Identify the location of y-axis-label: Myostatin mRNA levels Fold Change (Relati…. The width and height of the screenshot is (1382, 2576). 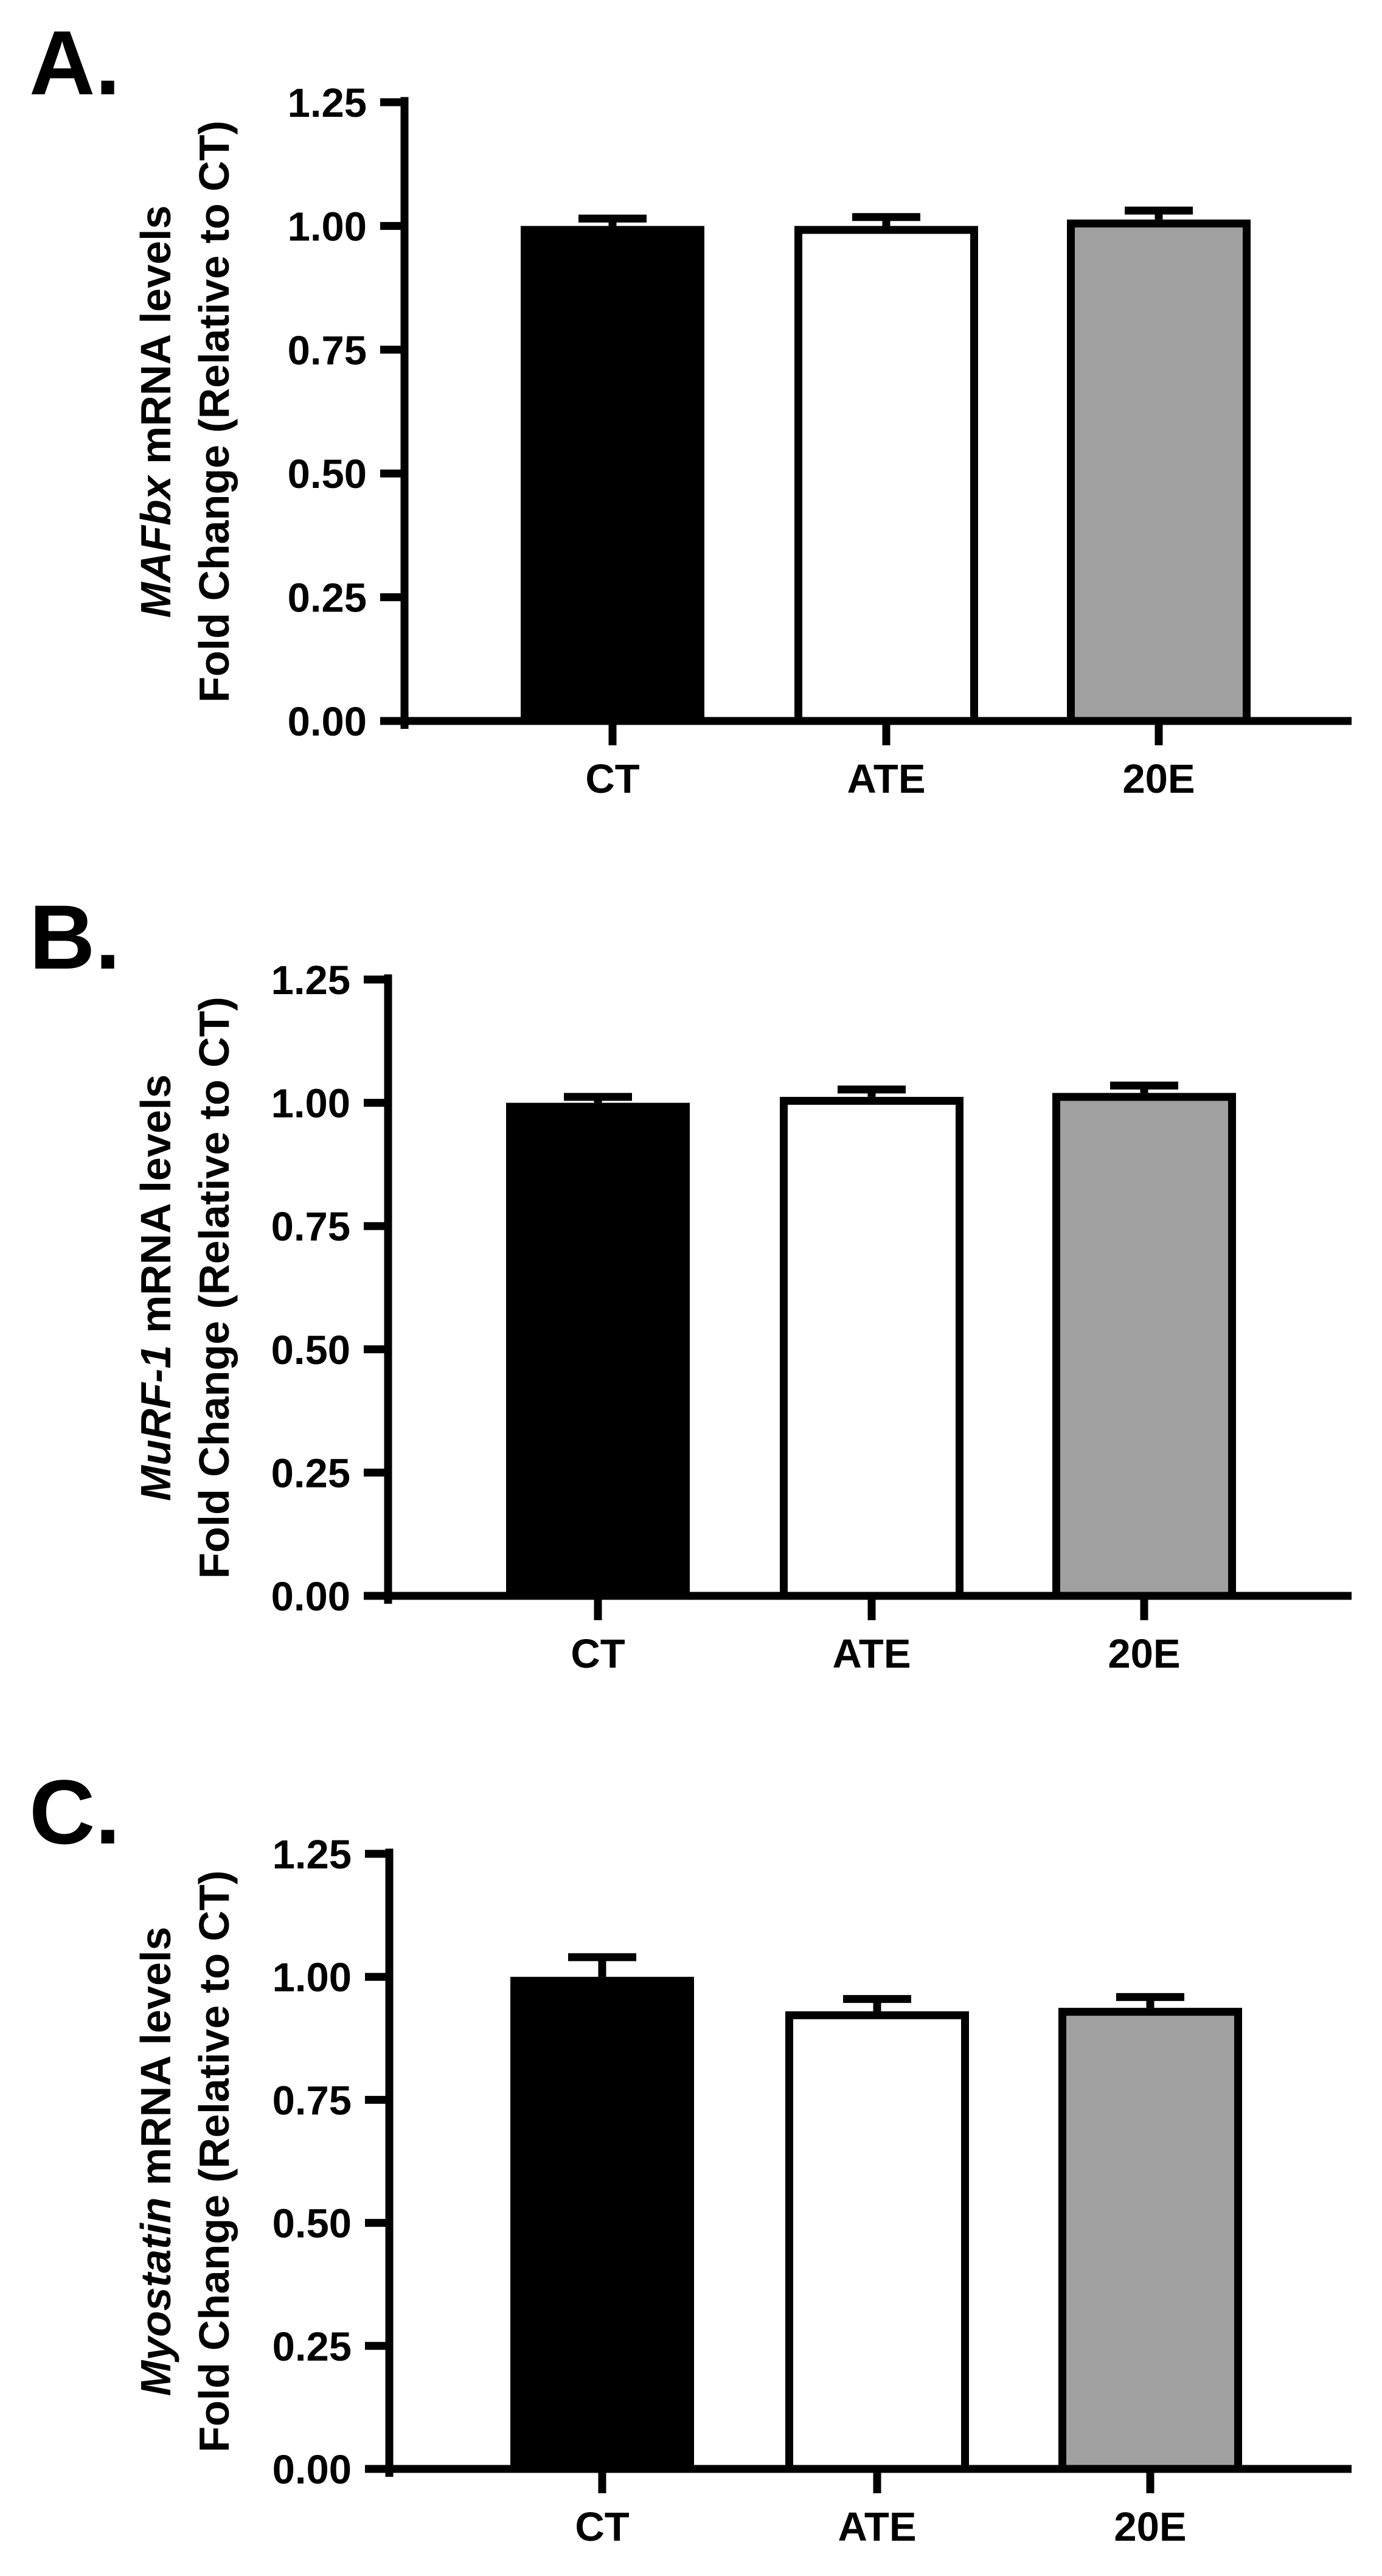
(185, 2161).